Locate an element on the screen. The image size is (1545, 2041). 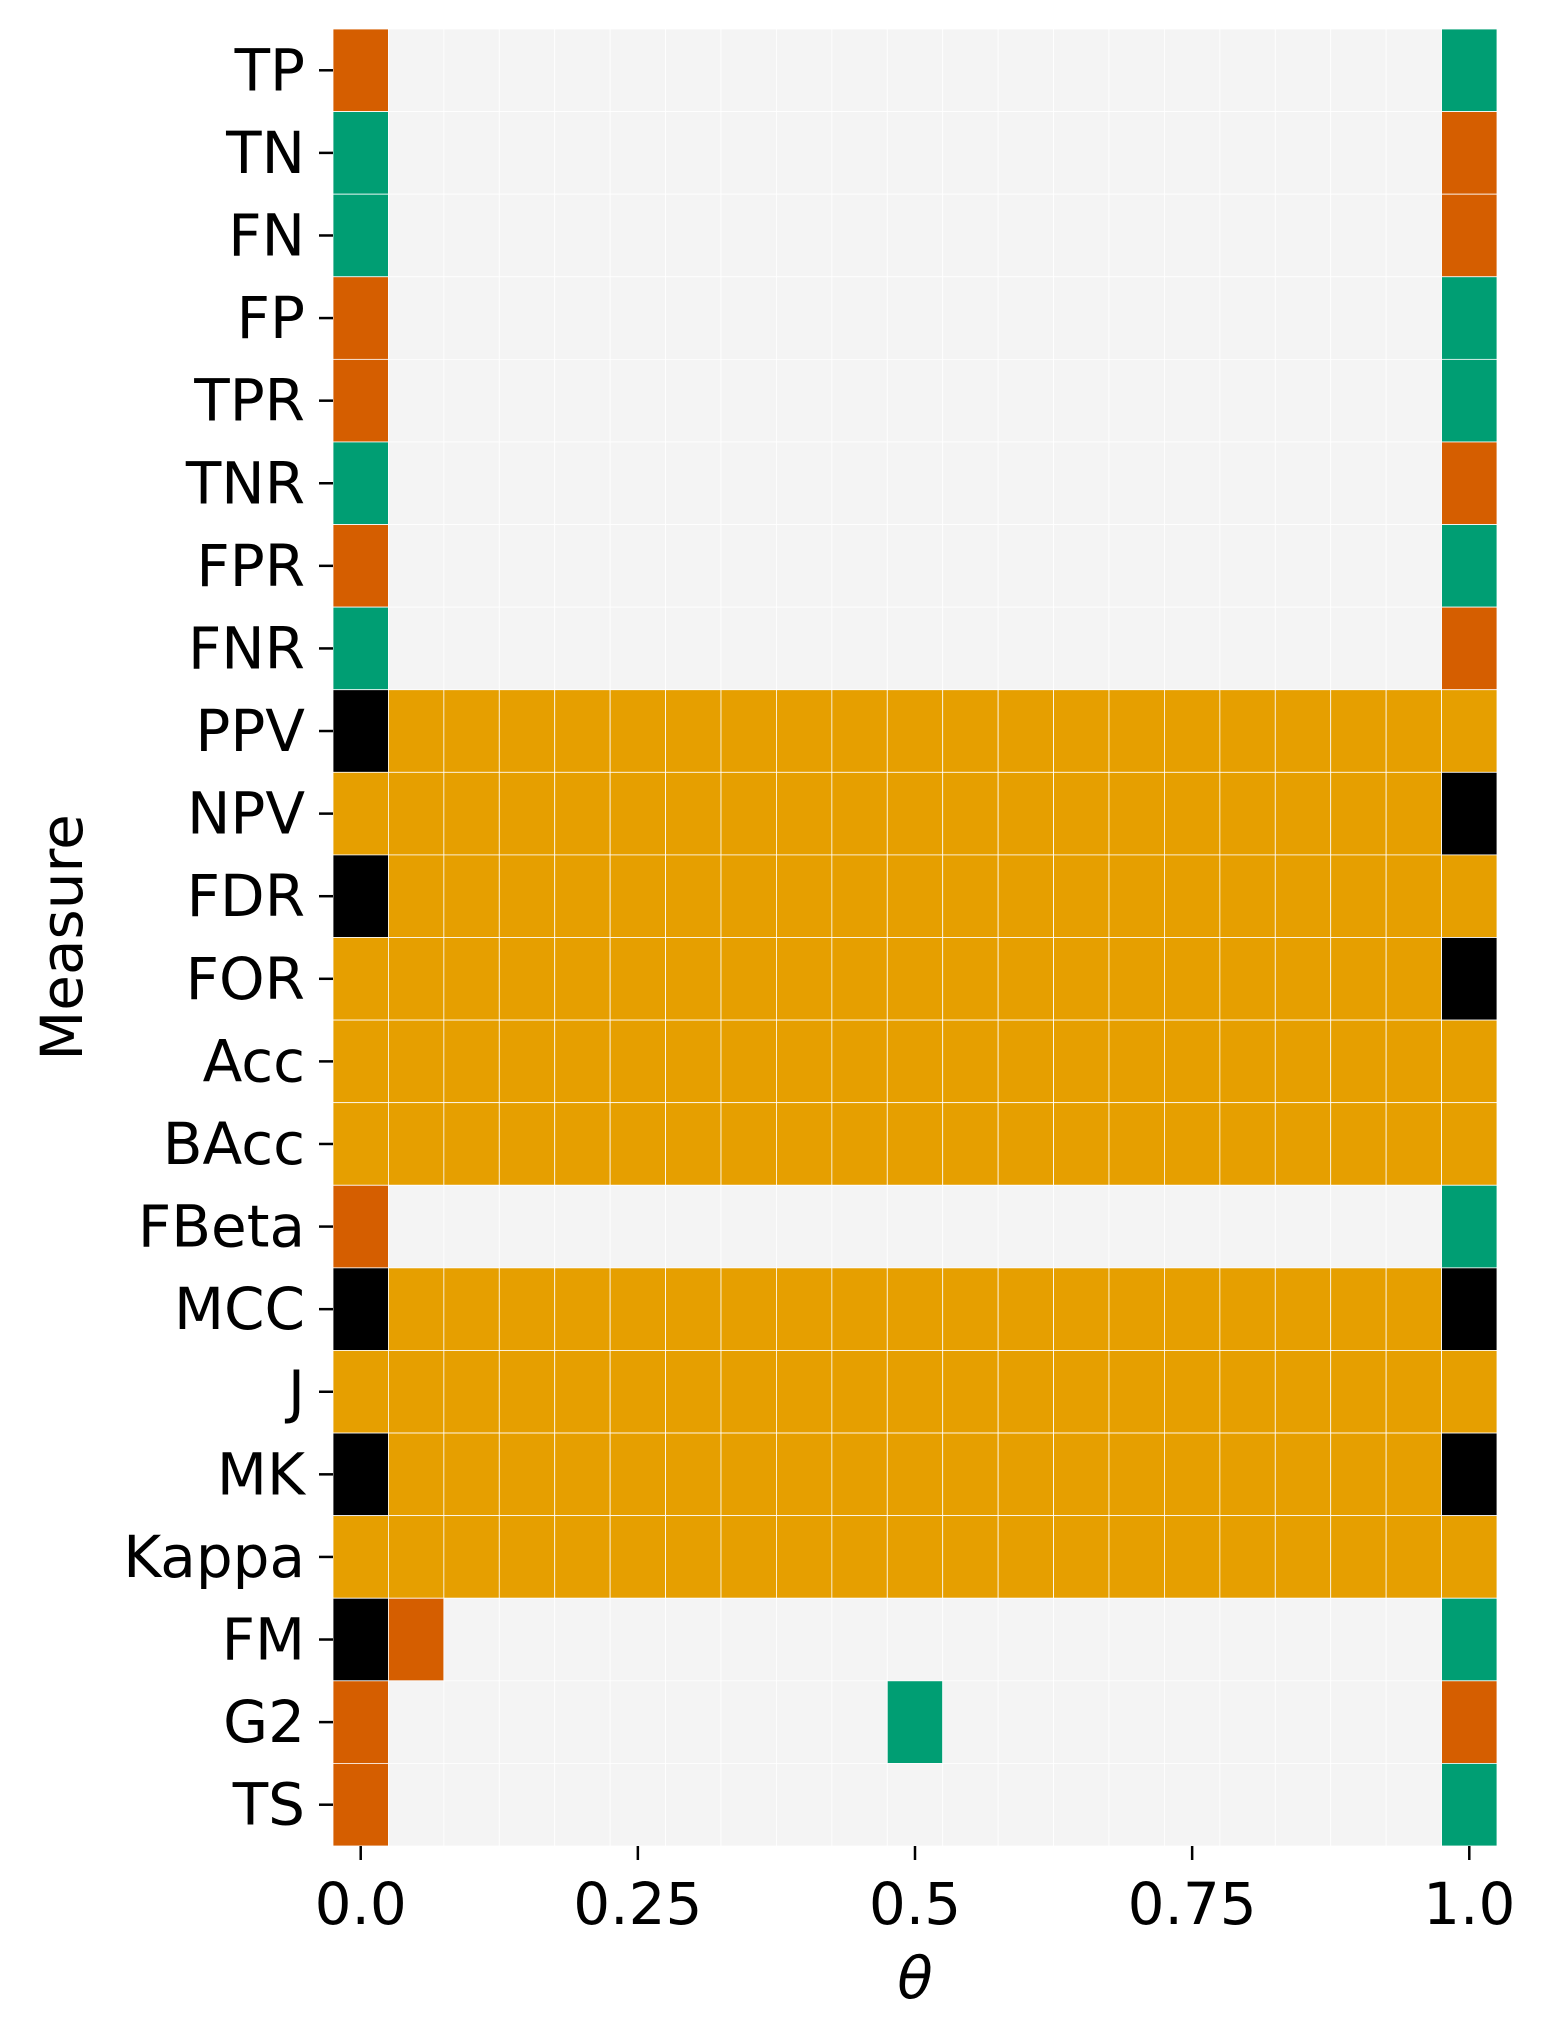
y-axis-label: Measure is located at coordinates (62, 937).